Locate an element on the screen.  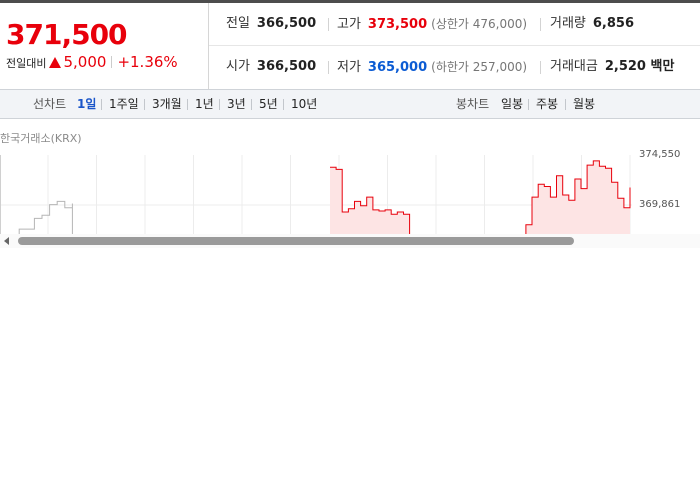
open-price: 시가 366,500 is located at coordinates (271, 67).